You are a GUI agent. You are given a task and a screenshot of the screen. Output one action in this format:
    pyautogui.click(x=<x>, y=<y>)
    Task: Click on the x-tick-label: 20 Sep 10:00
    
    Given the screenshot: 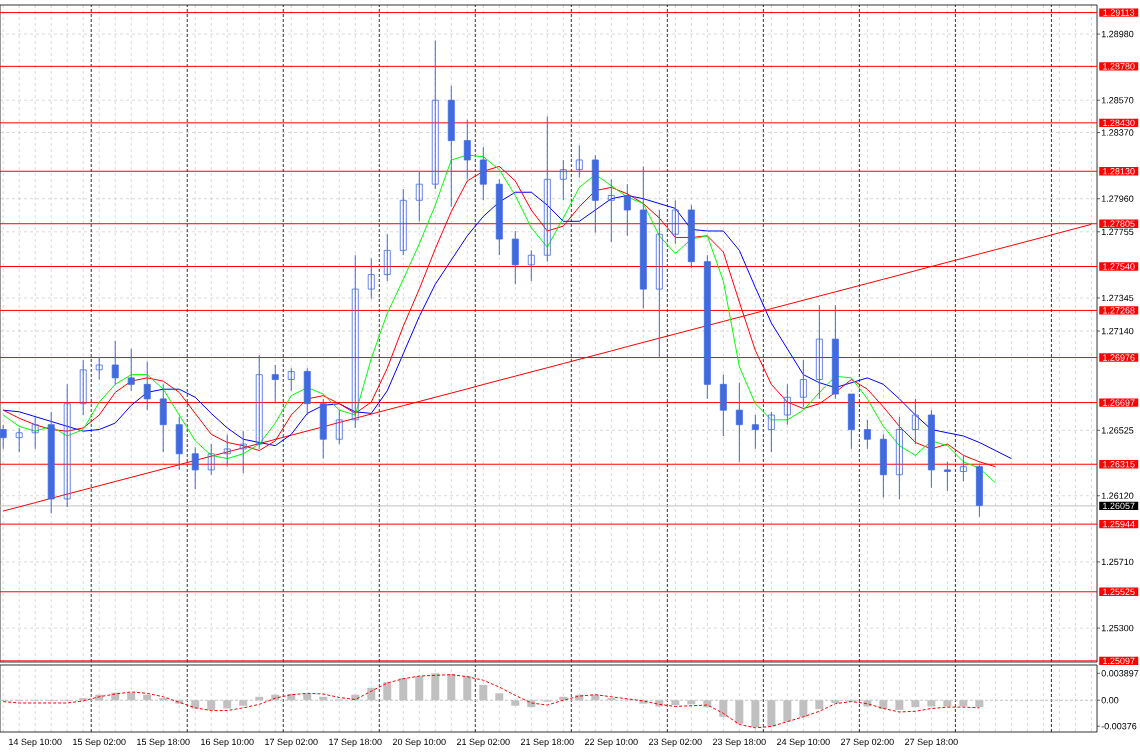 What is the action you would take?
    pyautogui.click(x=419, y=742)
    